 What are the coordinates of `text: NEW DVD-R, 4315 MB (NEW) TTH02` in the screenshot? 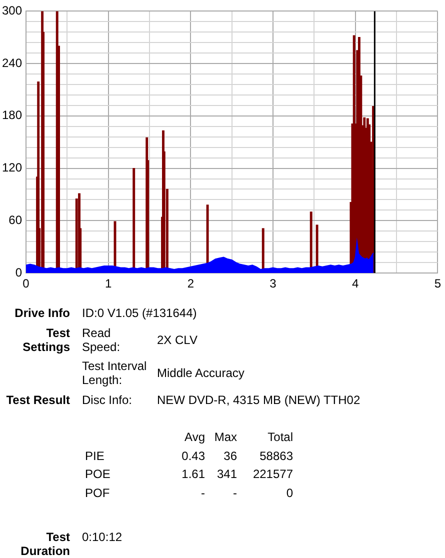 It's located at (258, 400).